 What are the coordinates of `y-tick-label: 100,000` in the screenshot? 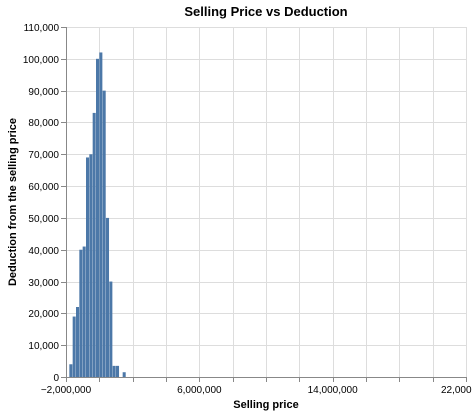 It's located at (41, 60).